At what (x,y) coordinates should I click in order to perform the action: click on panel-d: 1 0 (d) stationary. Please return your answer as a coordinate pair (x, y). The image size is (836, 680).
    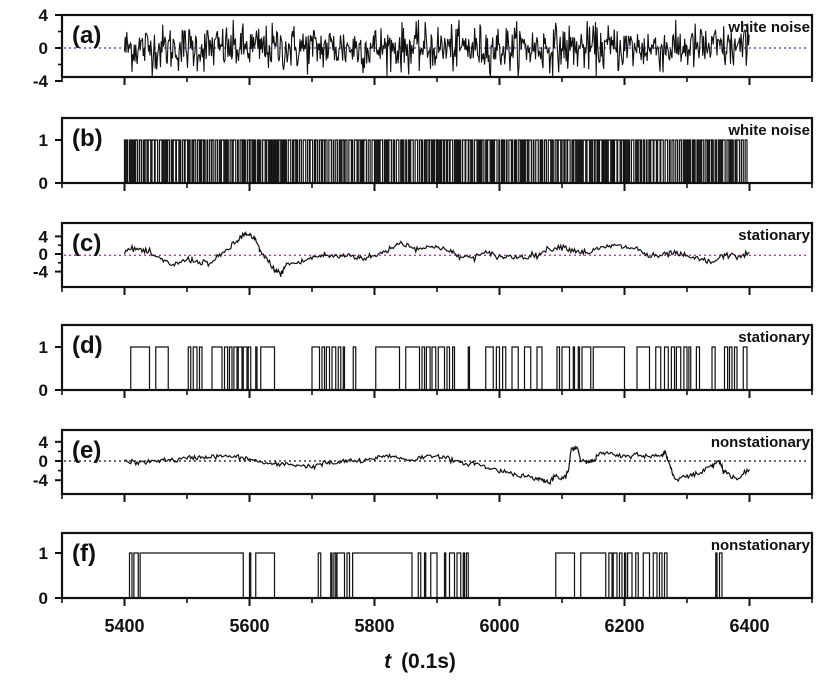
    Looking at the image, I should click on (426, 361).